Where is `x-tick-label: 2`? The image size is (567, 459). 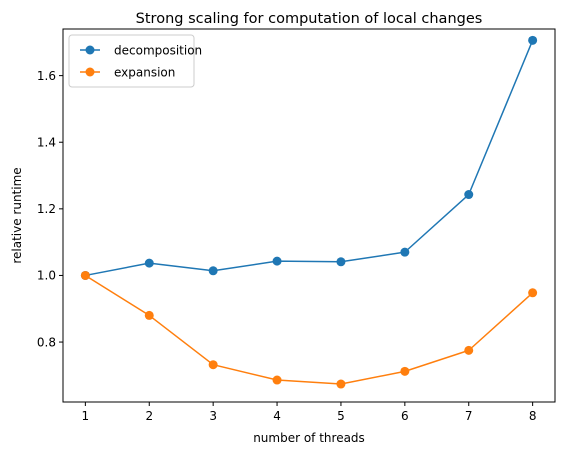
x-tick-label: 2 is located at coordinates (149, 416).